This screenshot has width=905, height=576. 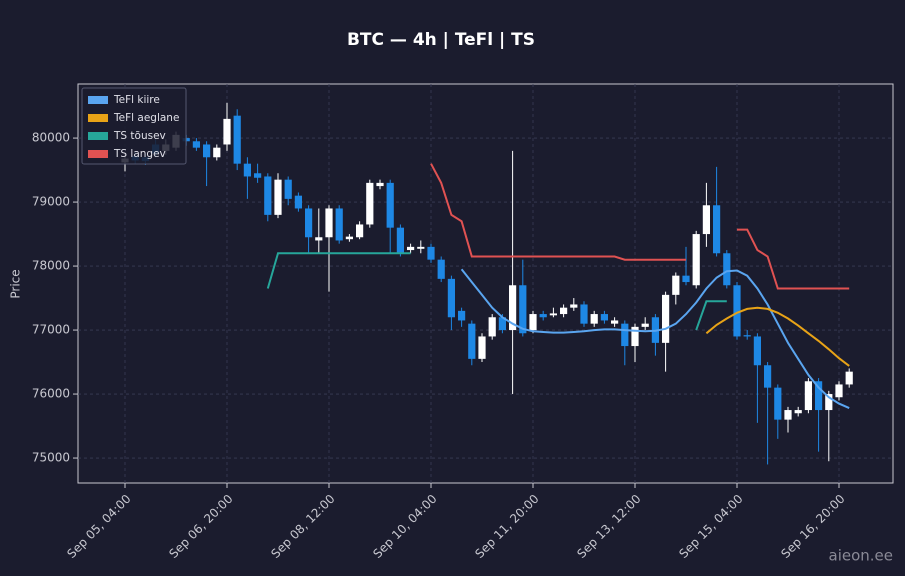 What do you see at coordinates (139, 136) in the screenshot?
I see `legend-label: TS tõusev` at bounding box center [139, 136].